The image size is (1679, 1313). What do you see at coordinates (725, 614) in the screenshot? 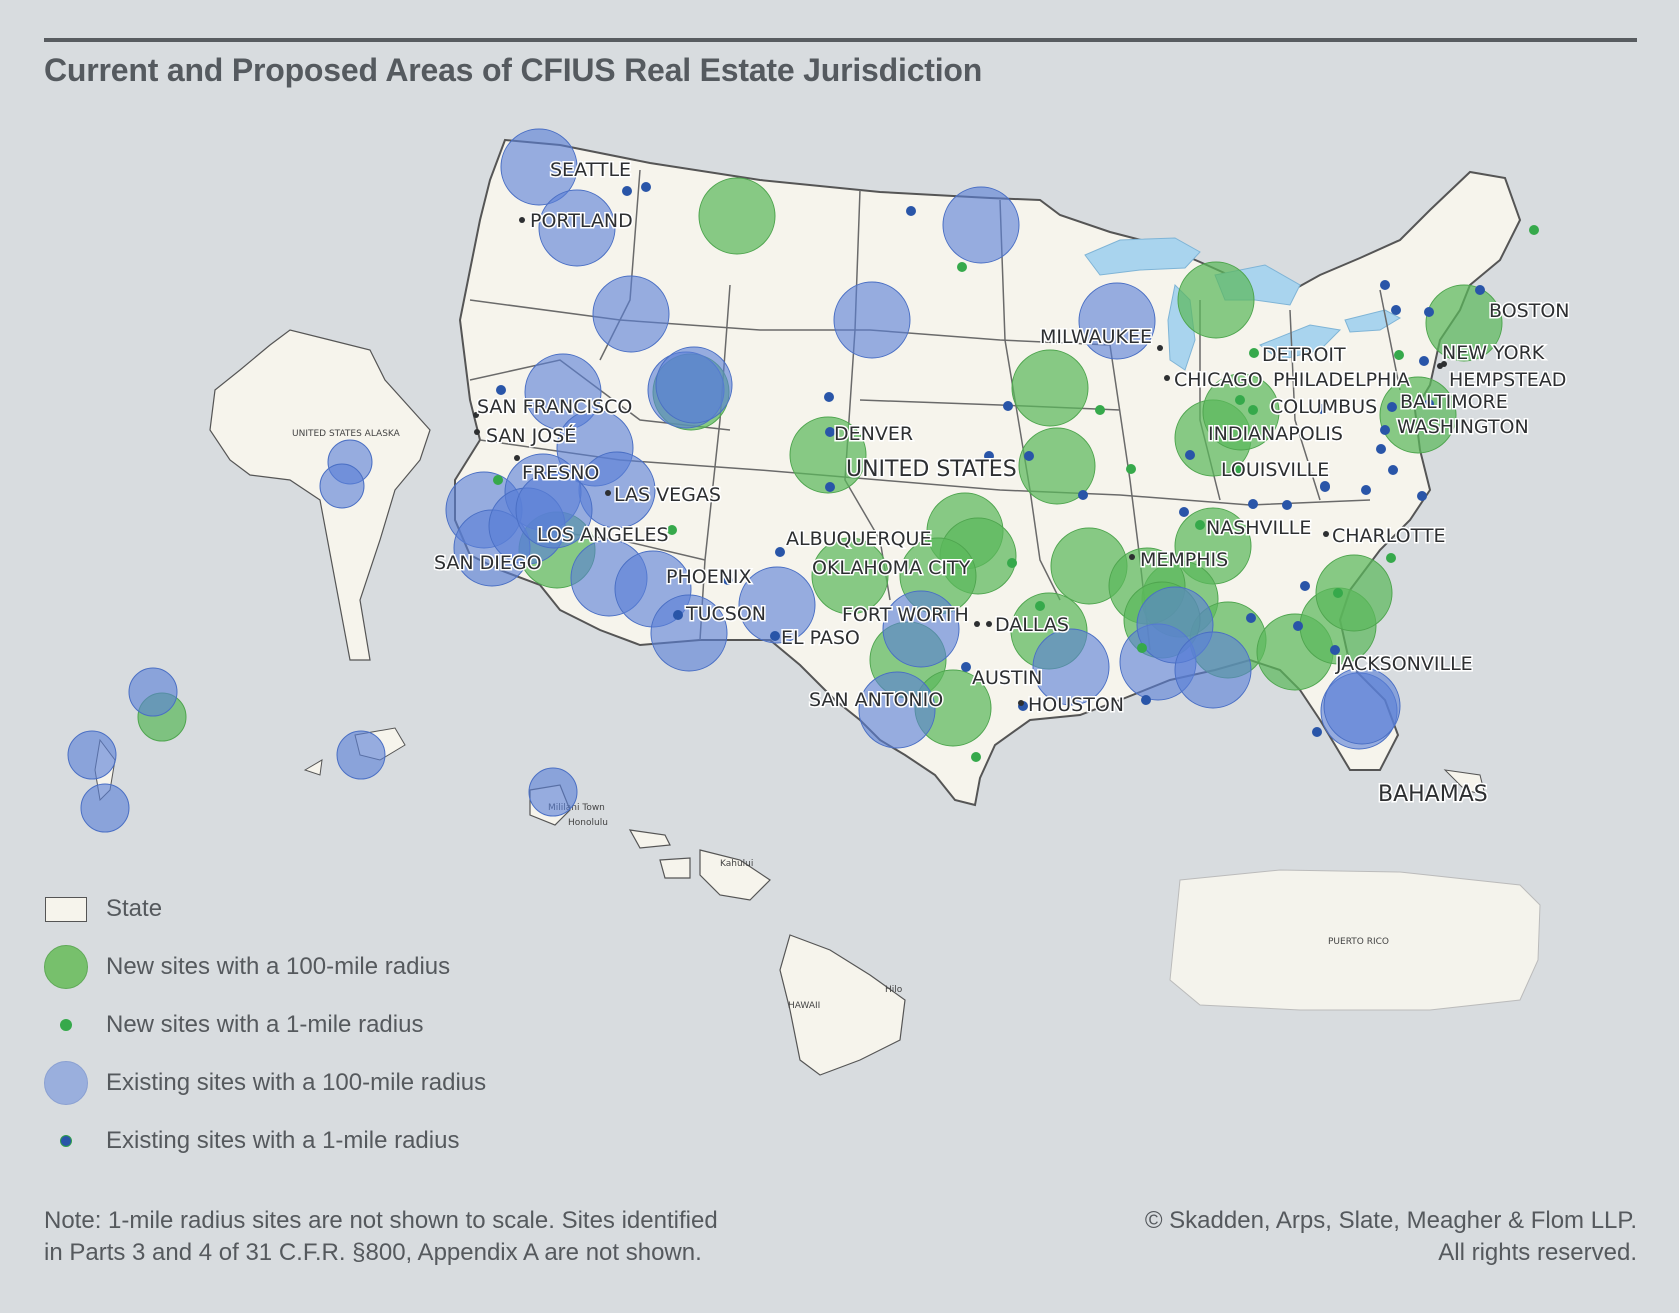
I see `label-tucson: TUCSON` at bounding box center [725, 614].